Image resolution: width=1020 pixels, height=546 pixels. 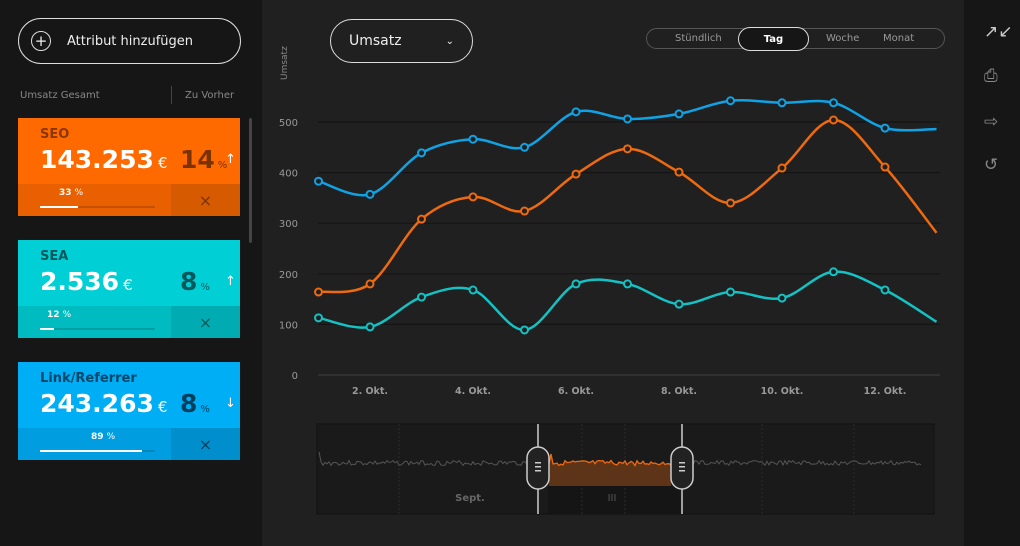 I want to click on export-icon: ⇨, so click(x=991, y=122).